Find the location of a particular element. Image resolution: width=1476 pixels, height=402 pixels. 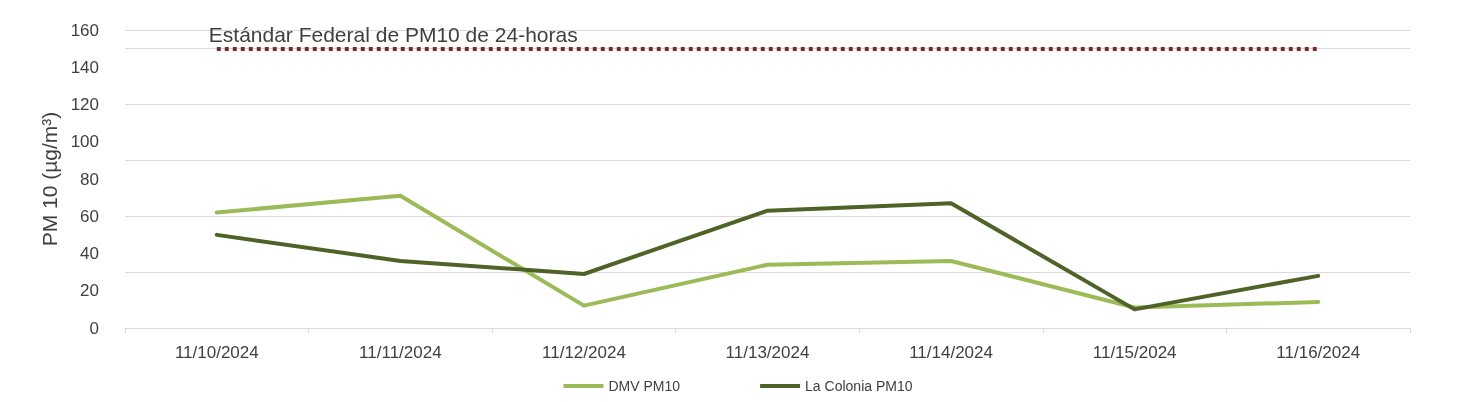

y-axis-title: PM 10 (µg/m³) is located at coordinates (49, 179).